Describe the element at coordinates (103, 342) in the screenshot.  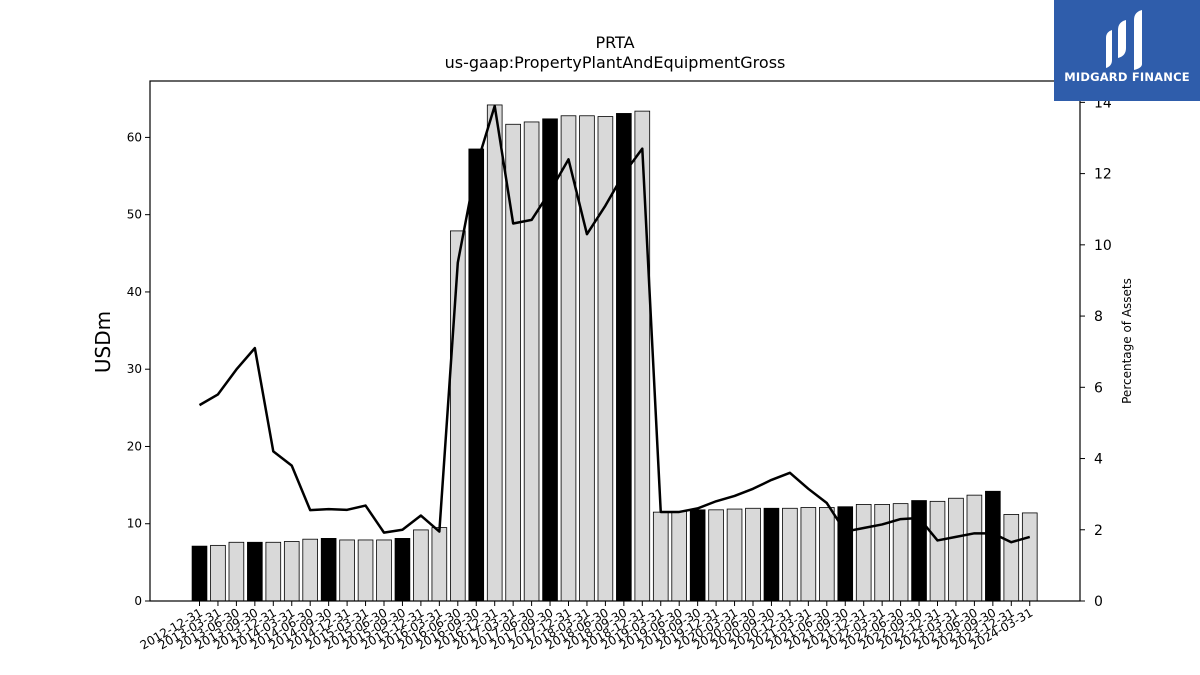
I see `y-axis-label: USDm` at that location.